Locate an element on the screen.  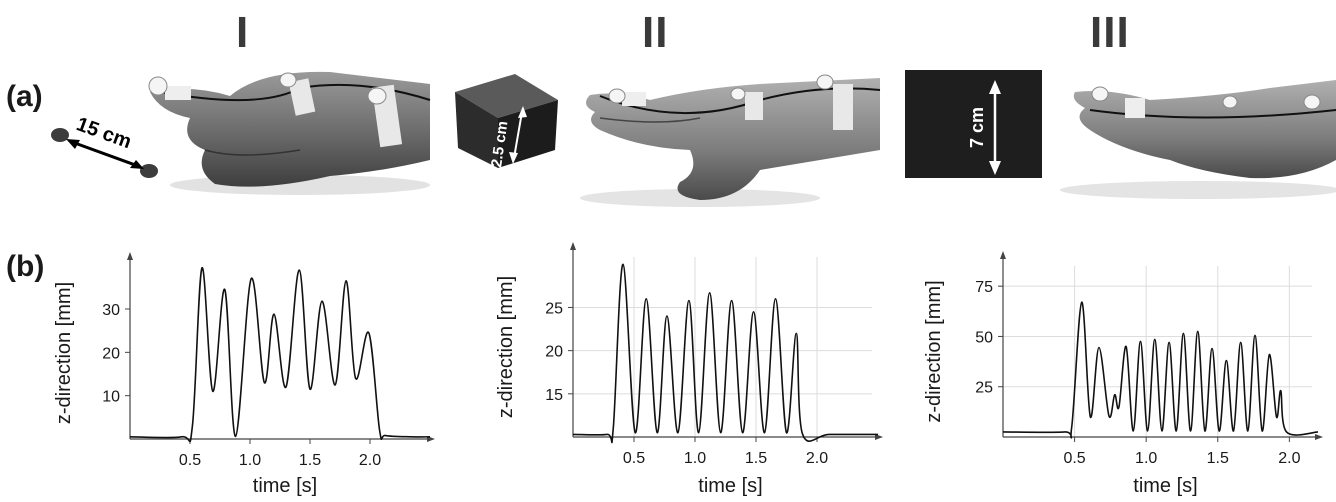
y-tick-label: 15 is located at coordinates (554, 395).